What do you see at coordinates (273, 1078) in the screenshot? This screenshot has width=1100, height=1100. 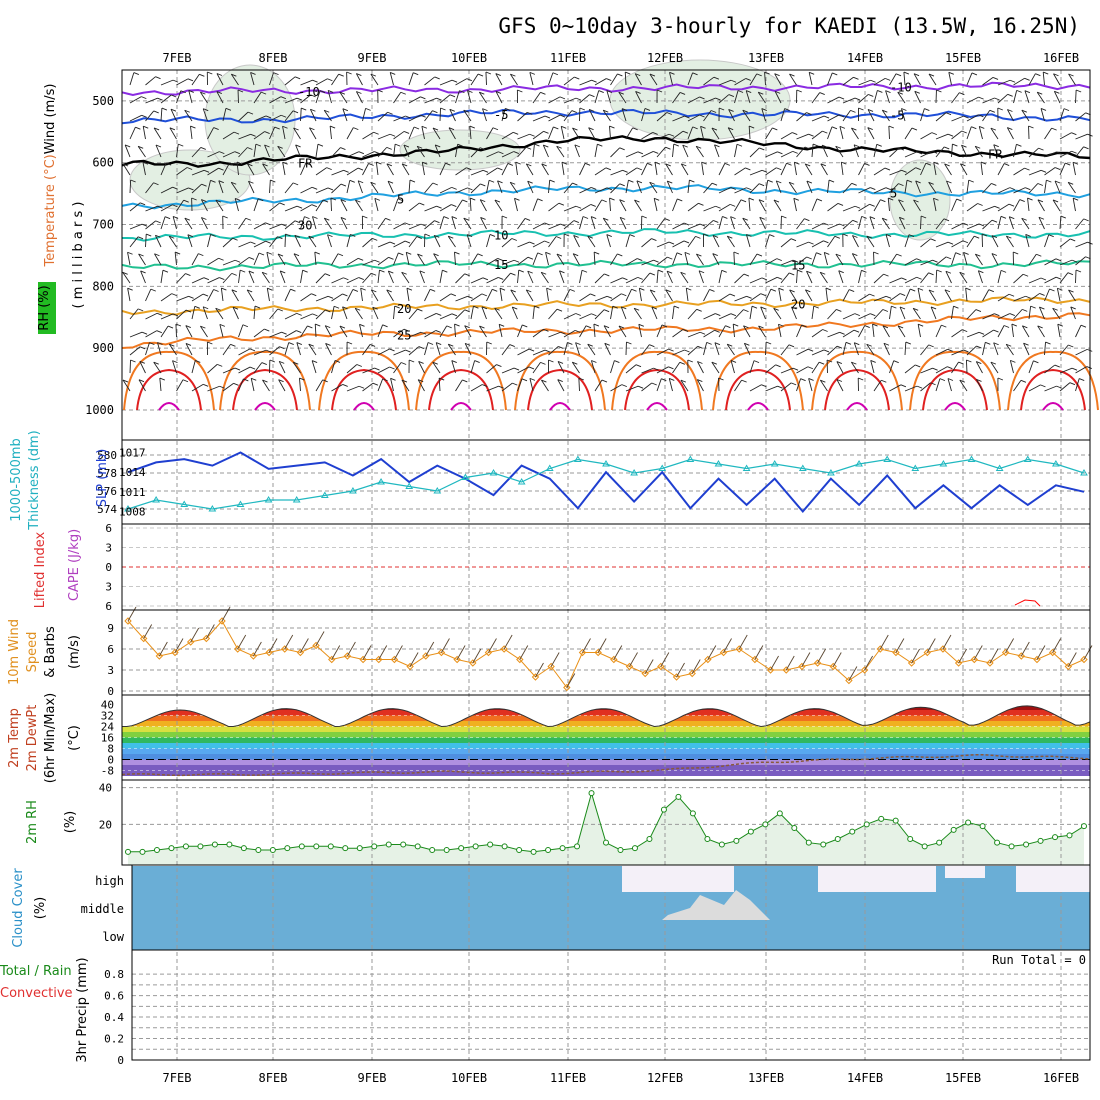 I see `date-label-bottom: 8FEB` at bounding box center [273, 1078].